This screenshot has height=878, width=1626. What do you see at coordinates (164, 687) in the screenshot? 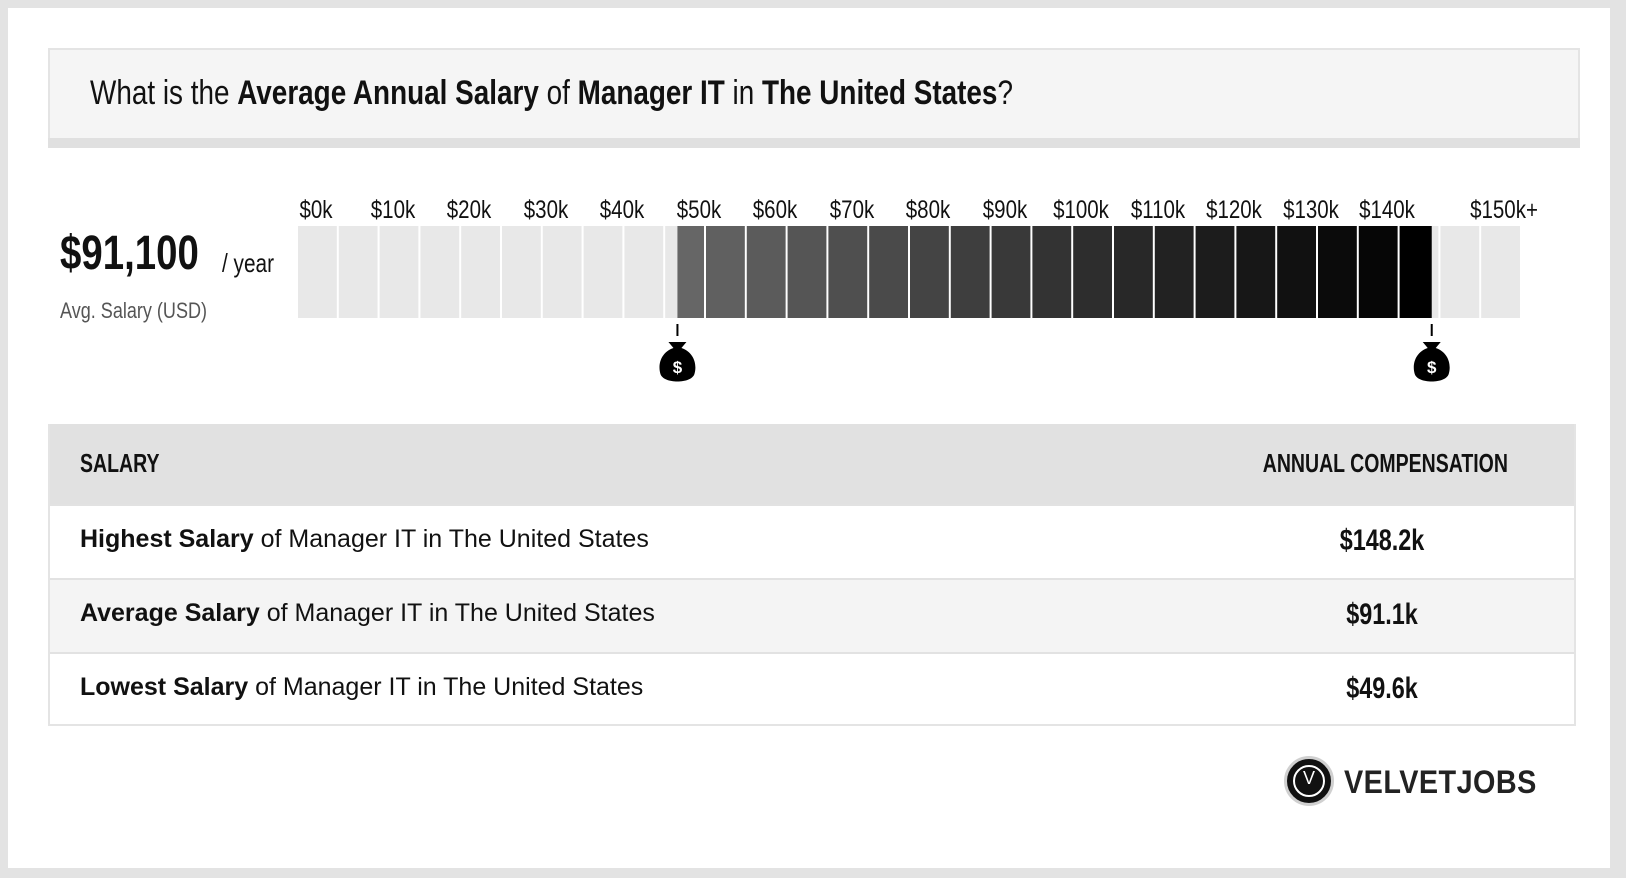
I see `row-label-bold: Lowest Salary` at bounding box center [164, 687].